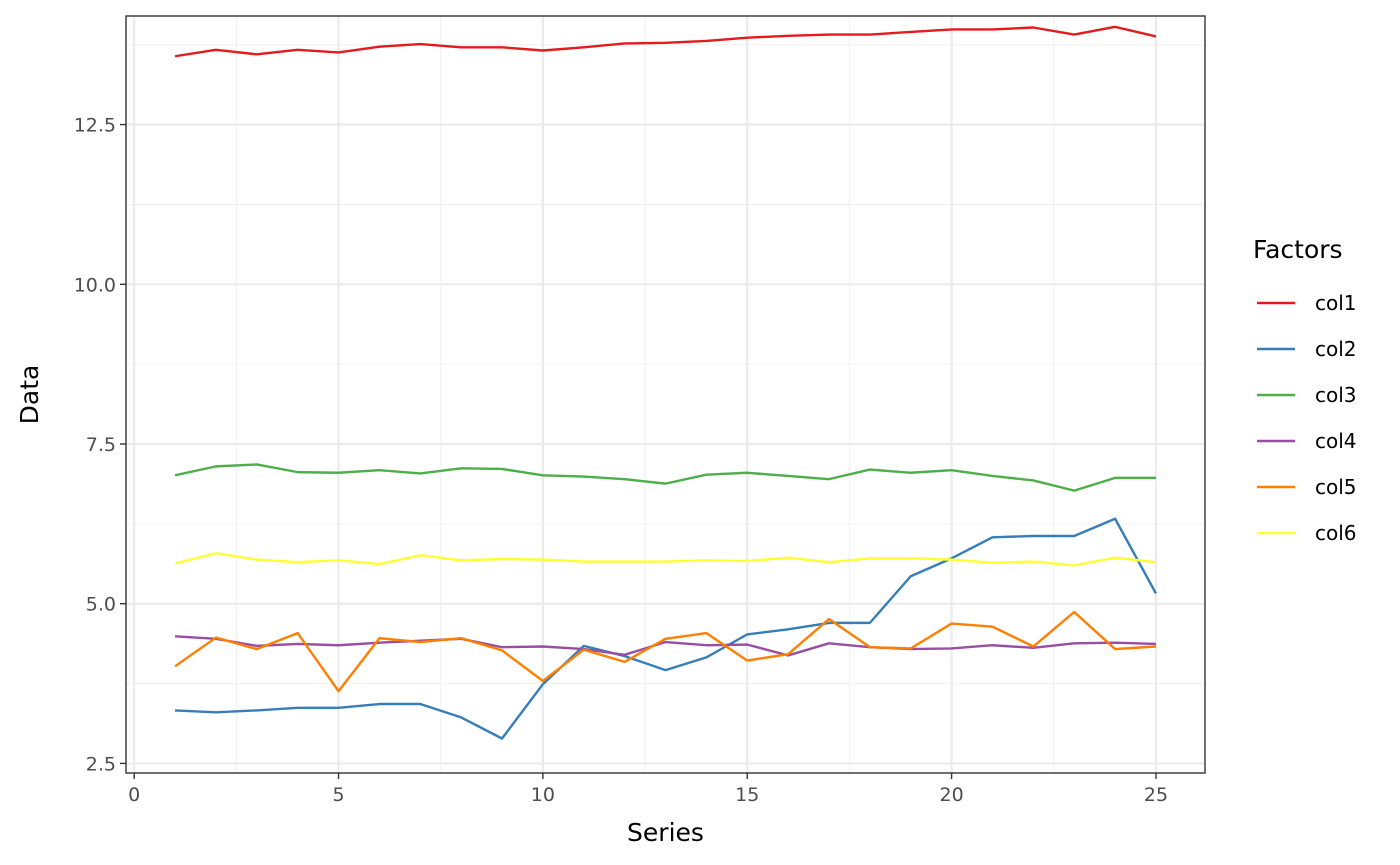  What do you see at coordinates (1336, 487) in the screenshot?
I see `legend-label-col5: col5` at bounding box center [1336, 487].